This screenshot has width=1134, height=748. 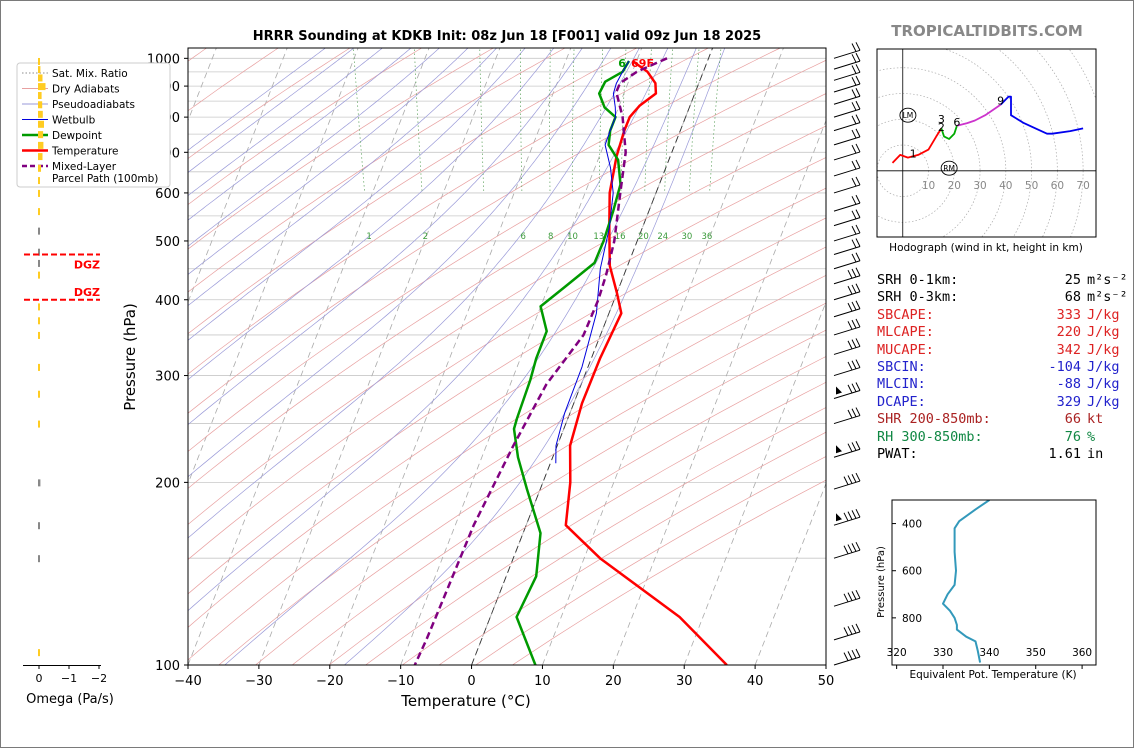 I want to click on stat-value: 76, so click(x=1072, y=436).